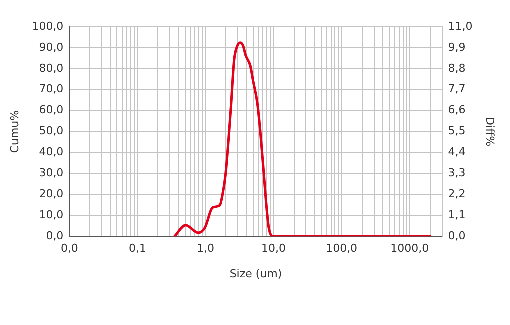  I want to click on x-tick-label: 1,0, so click(206, 249).